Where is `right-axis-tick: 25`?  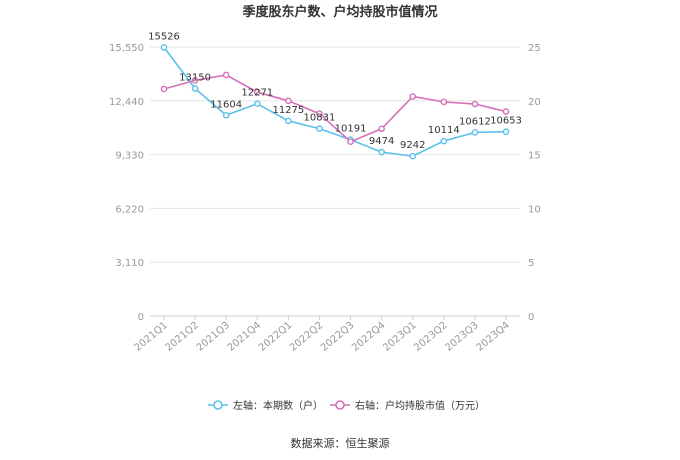 right-axis-tick: 25 is located at coordinates (534, 48).